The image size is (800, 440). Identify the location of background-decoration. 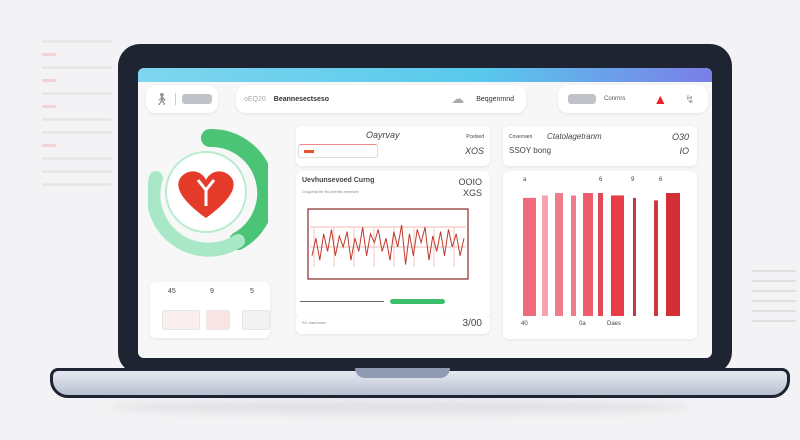
(77, 145).